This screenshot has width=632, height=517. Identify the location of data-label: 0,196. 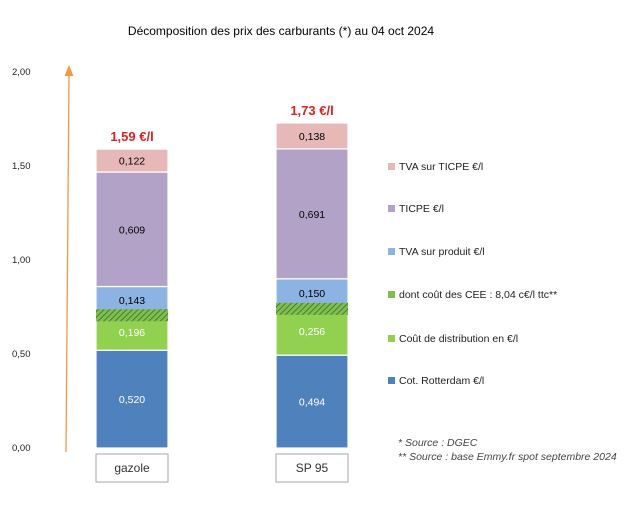
(132, 333).